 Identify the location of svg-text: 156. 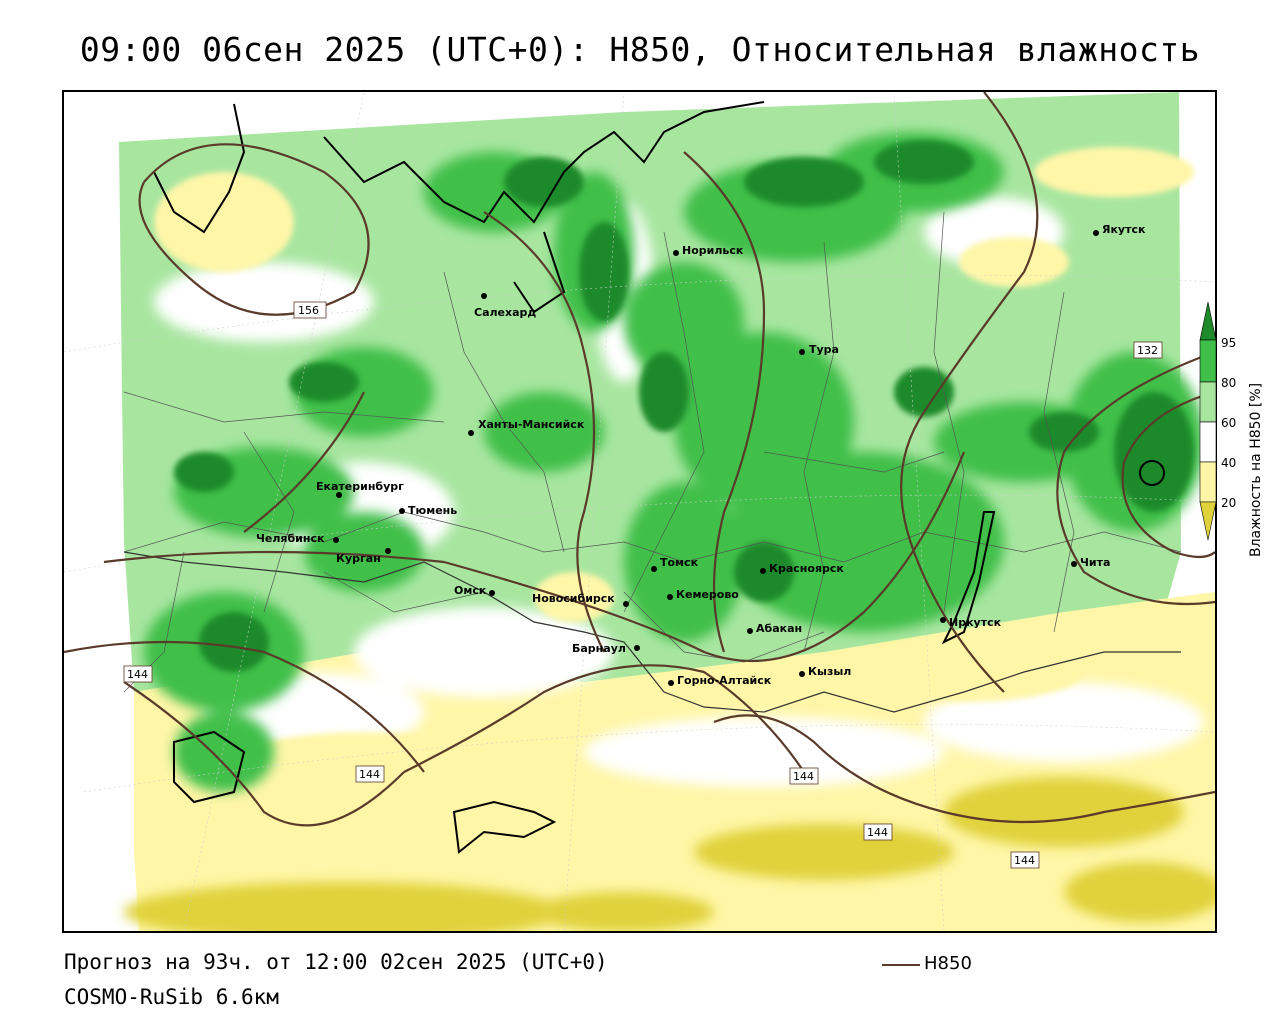
(308, 310).